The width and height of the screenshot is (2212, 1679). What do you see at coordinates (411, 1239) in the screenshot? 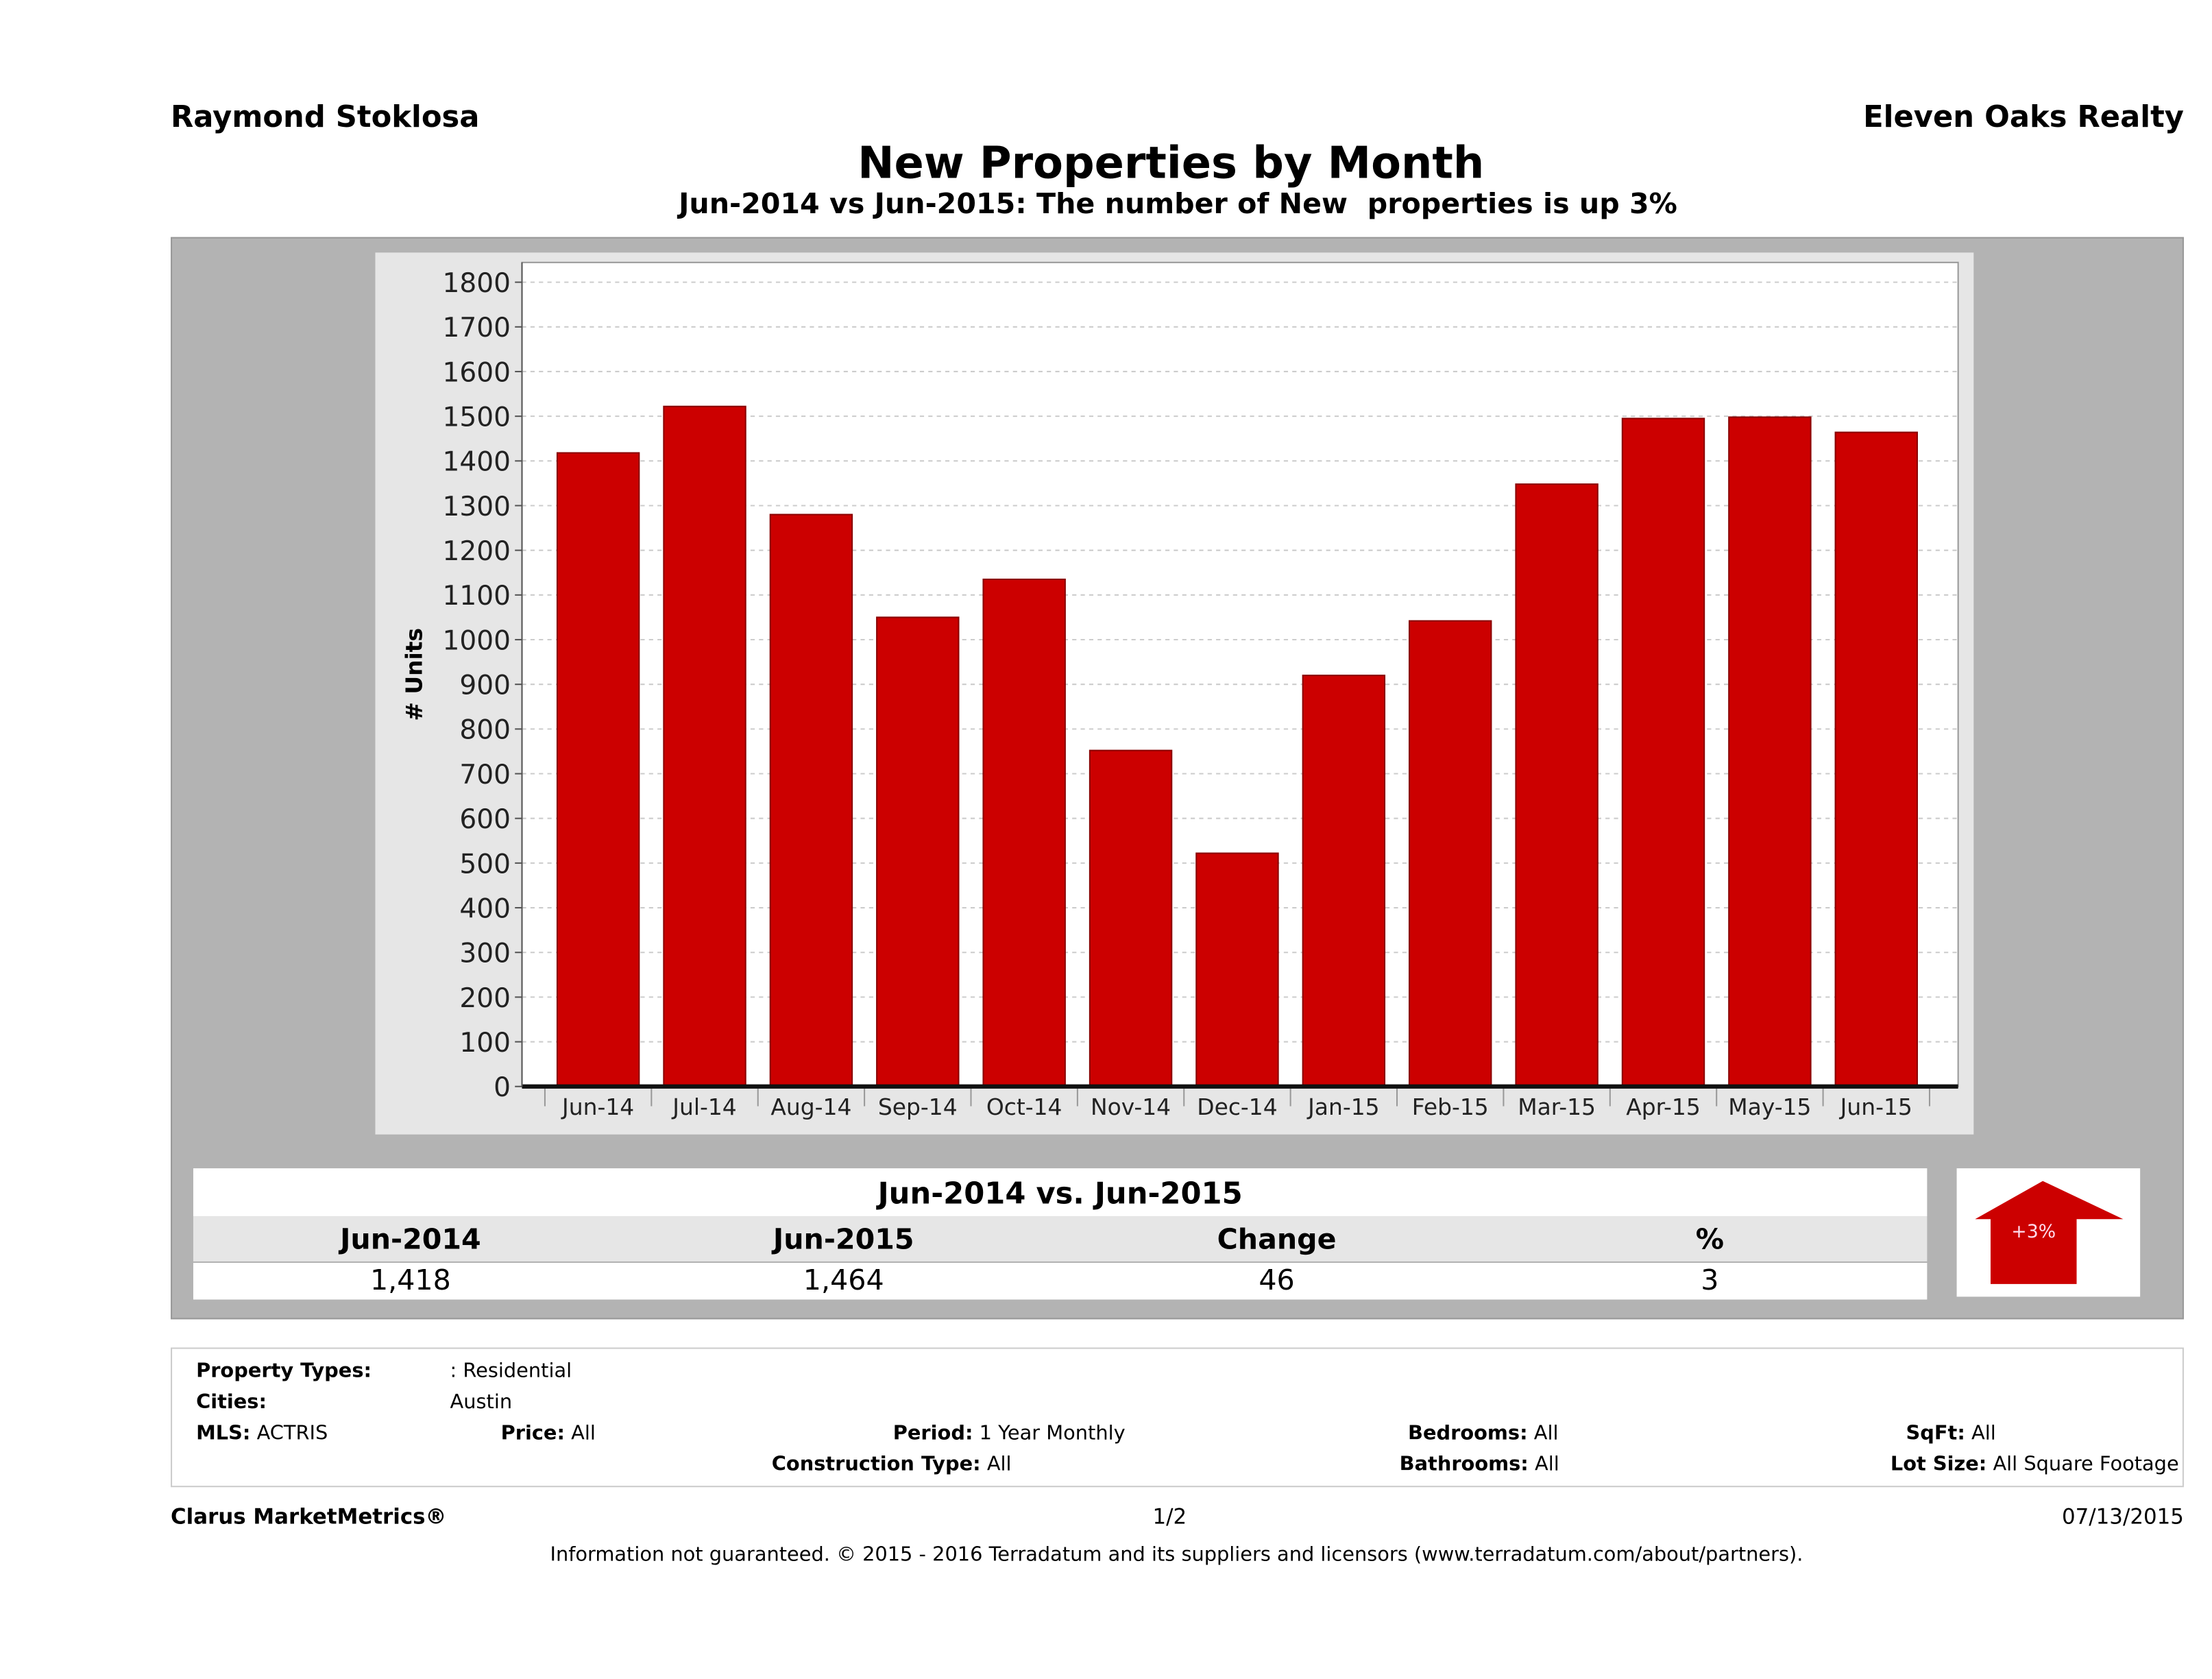
I see `summary-header: Jun-2014` at bounding box center [411, 1239].